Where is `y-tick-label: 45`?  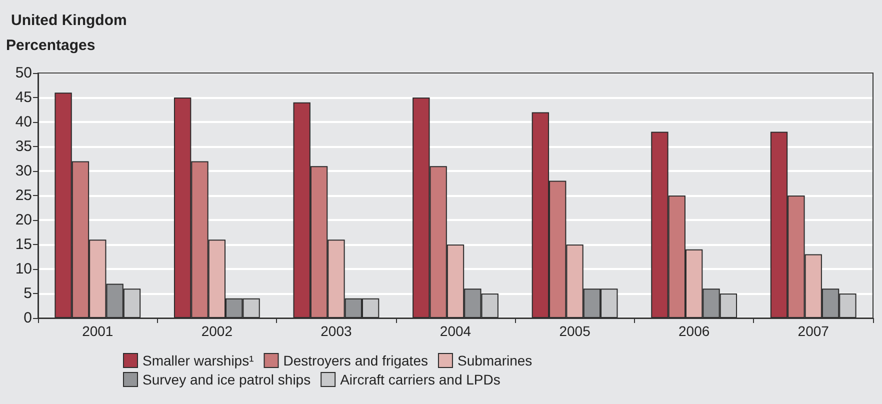
y-tick-label: 45 is located at coordinates (23, 97).